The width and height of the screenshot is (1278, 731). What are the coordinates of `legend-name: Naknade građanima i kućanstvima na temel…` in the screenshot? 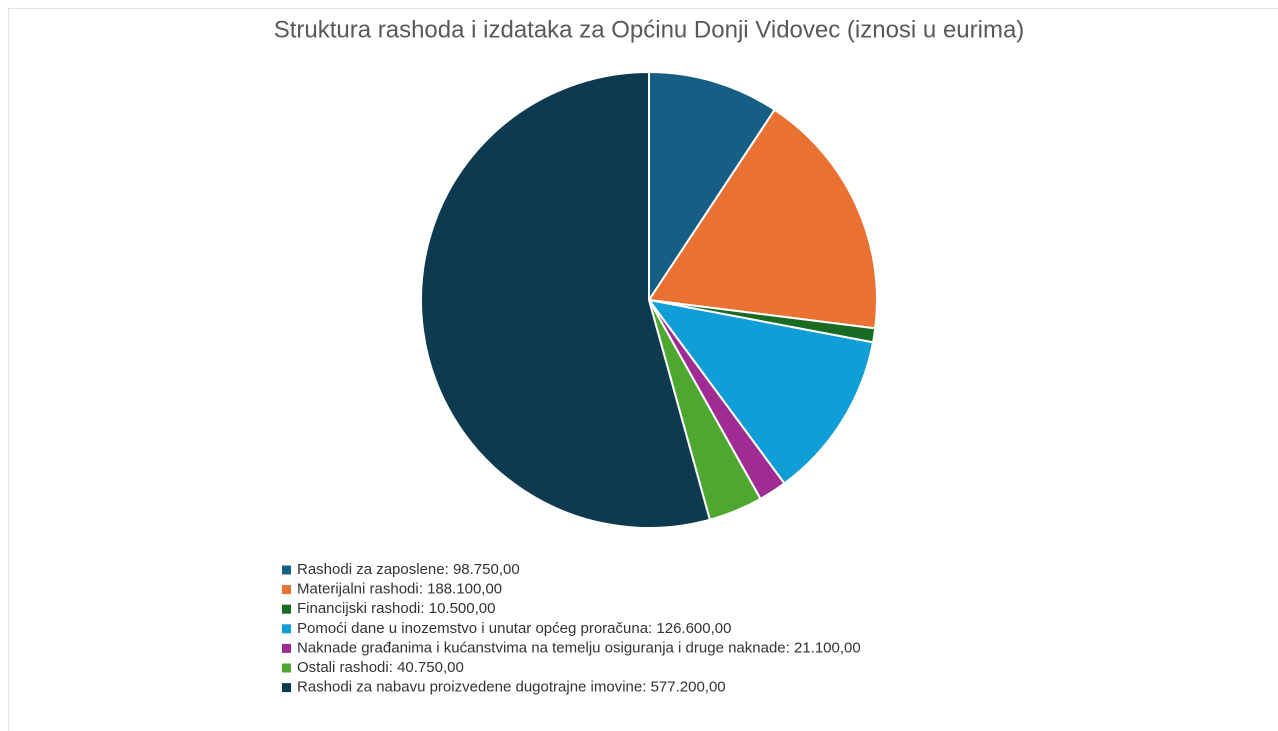 It's located at (541, 647).